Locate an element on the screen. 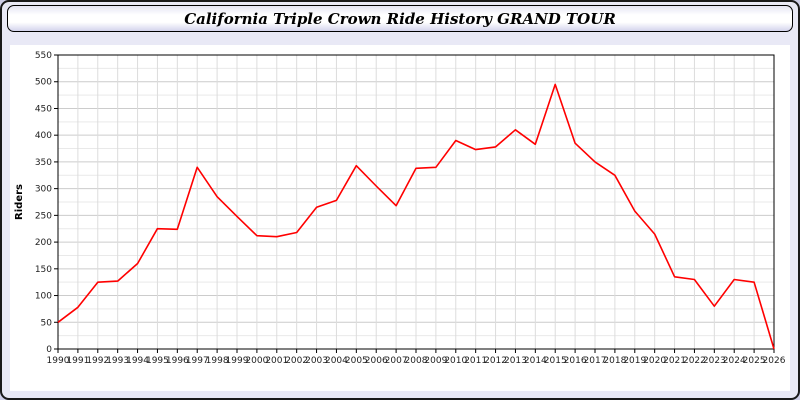 This screenshot has width=800, height=400. x-tick-label: 2023 is located at coordinates (714, 361).